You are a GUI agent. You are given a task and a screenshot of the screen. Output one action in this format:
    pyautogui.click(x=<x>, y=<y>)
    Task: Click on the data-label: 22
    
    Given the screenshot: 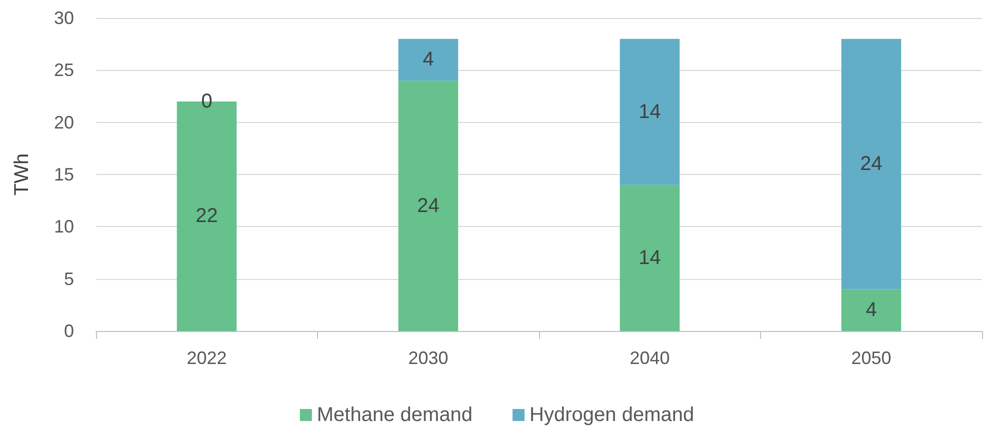 What is the action you would take?
    pyautogui.click(x=207, y=216)
    